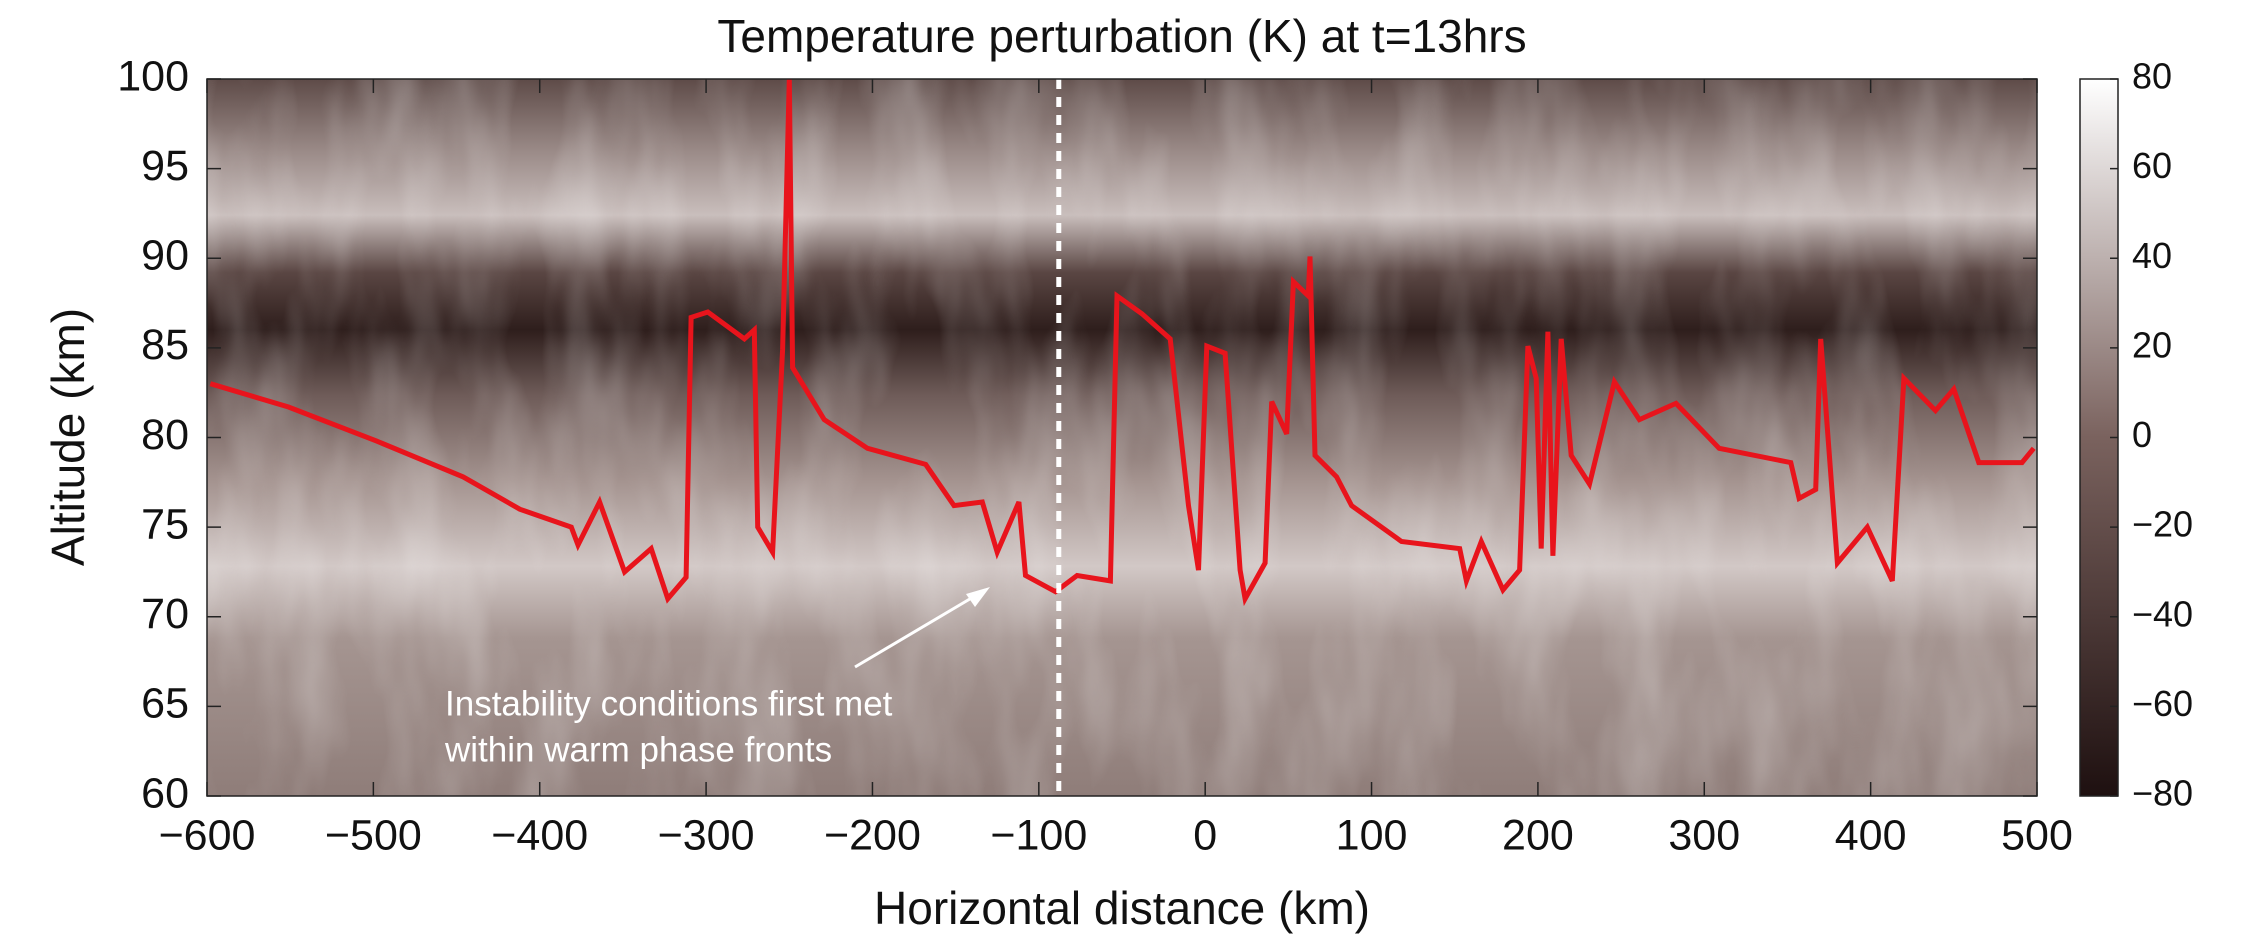  Describe the element at coordinates (165, 256) in the screenshot. I see `y-tick-label: 90` at that location.